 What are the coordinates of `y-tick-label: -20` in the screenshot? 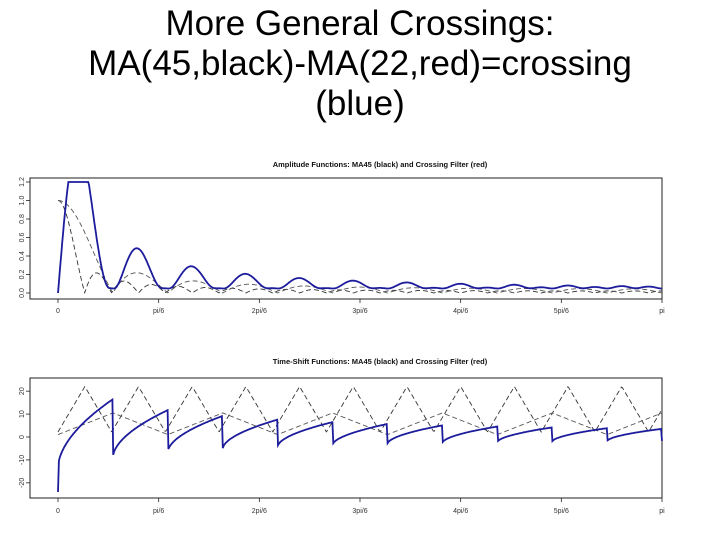 It's located at (22, 483).